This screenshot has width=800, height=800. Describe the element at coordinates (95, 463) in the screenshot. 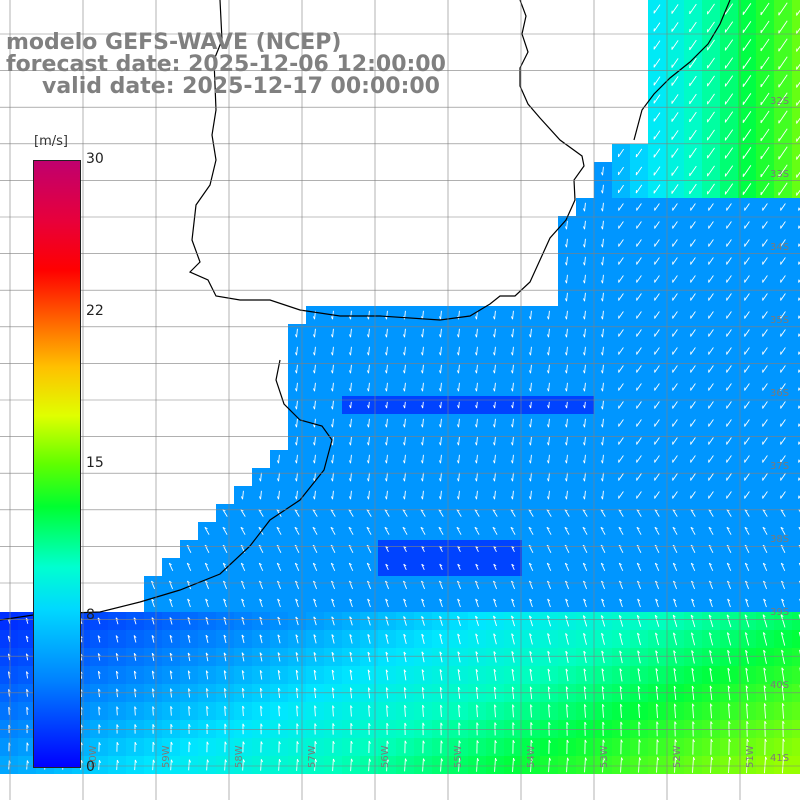

I see `colorbar-tick-15: 15` at that location.